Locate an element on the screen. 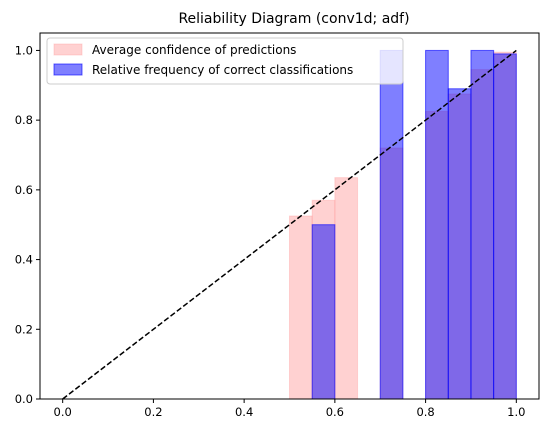 Image resolution: width=547 pixels, height=433 pixels. y-tick-label: 0.8 is located at coordinates (24, 120).